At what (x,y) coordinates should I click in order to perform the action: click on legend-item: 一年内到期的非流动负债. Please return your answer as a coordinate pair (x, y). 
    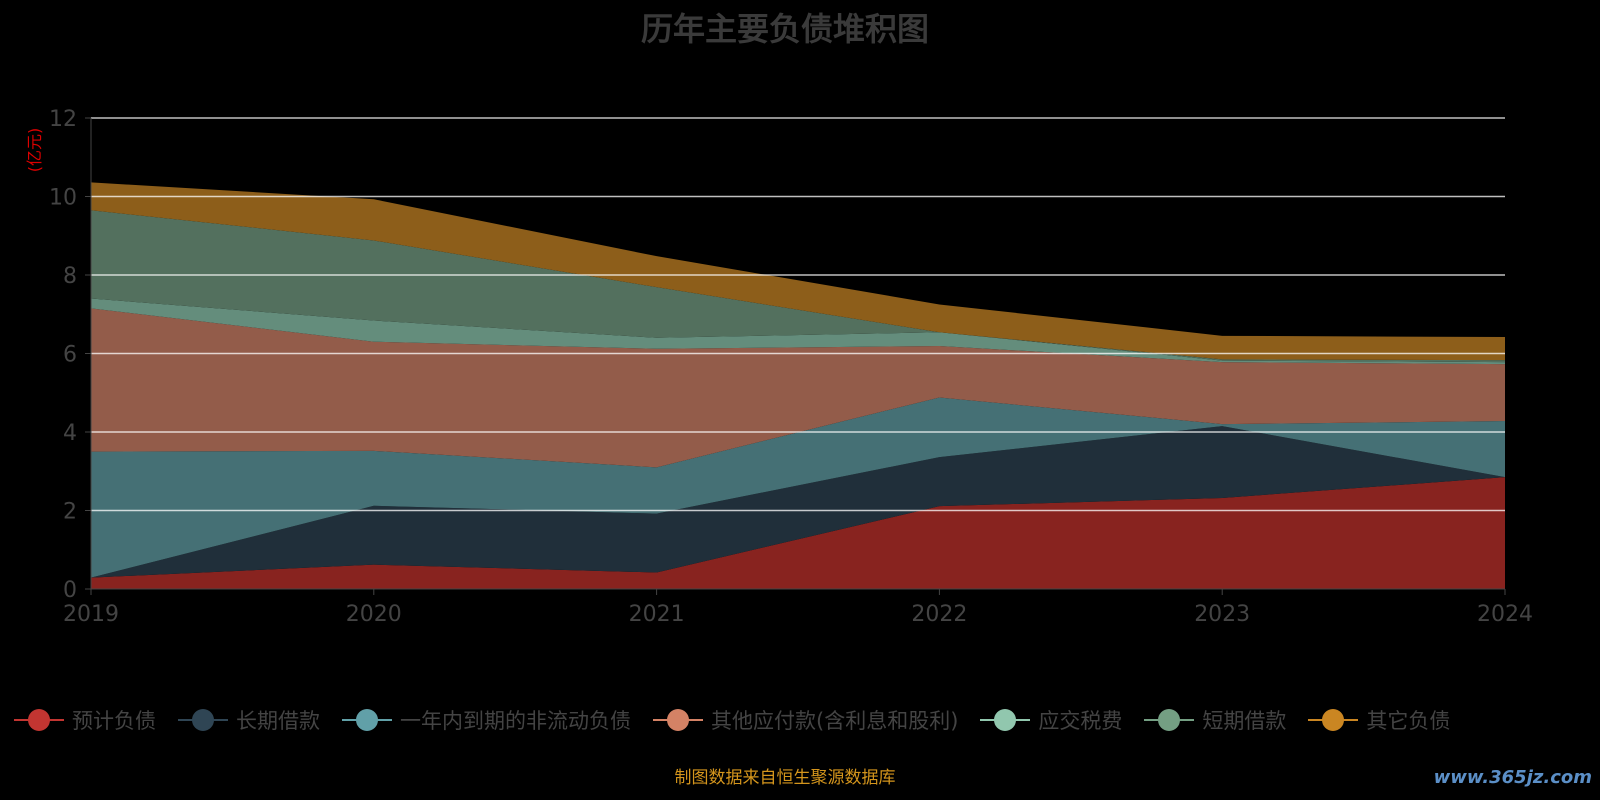
    Looking at the image, I should click on (486, 720).